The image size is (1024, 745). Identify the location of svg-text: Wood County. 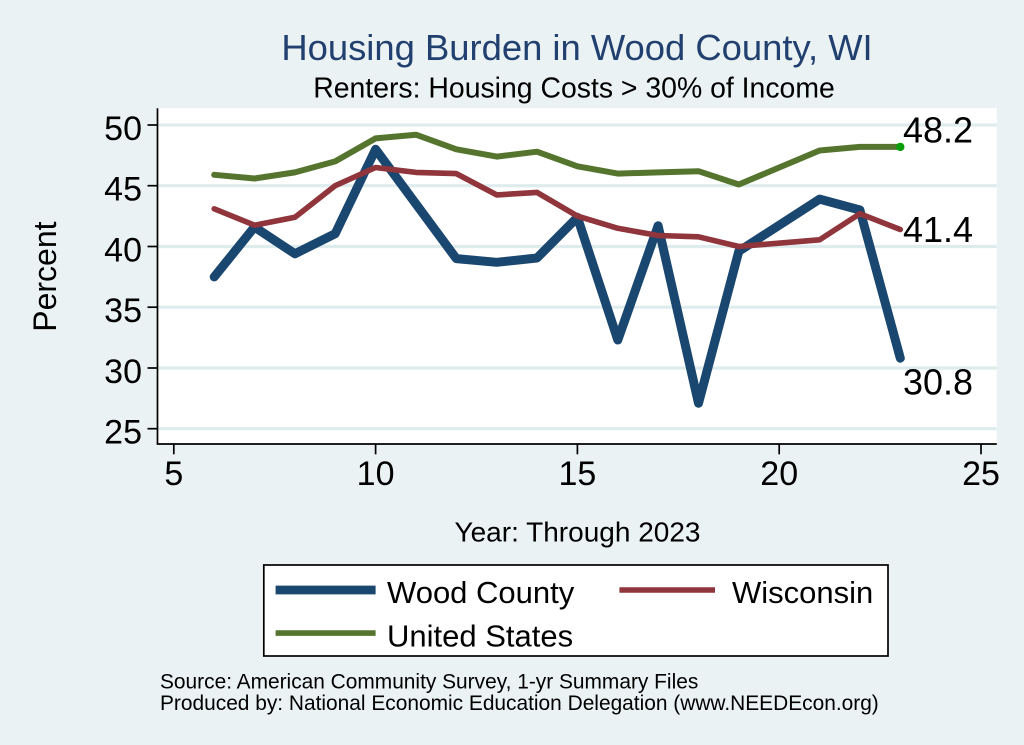
(481, 592).